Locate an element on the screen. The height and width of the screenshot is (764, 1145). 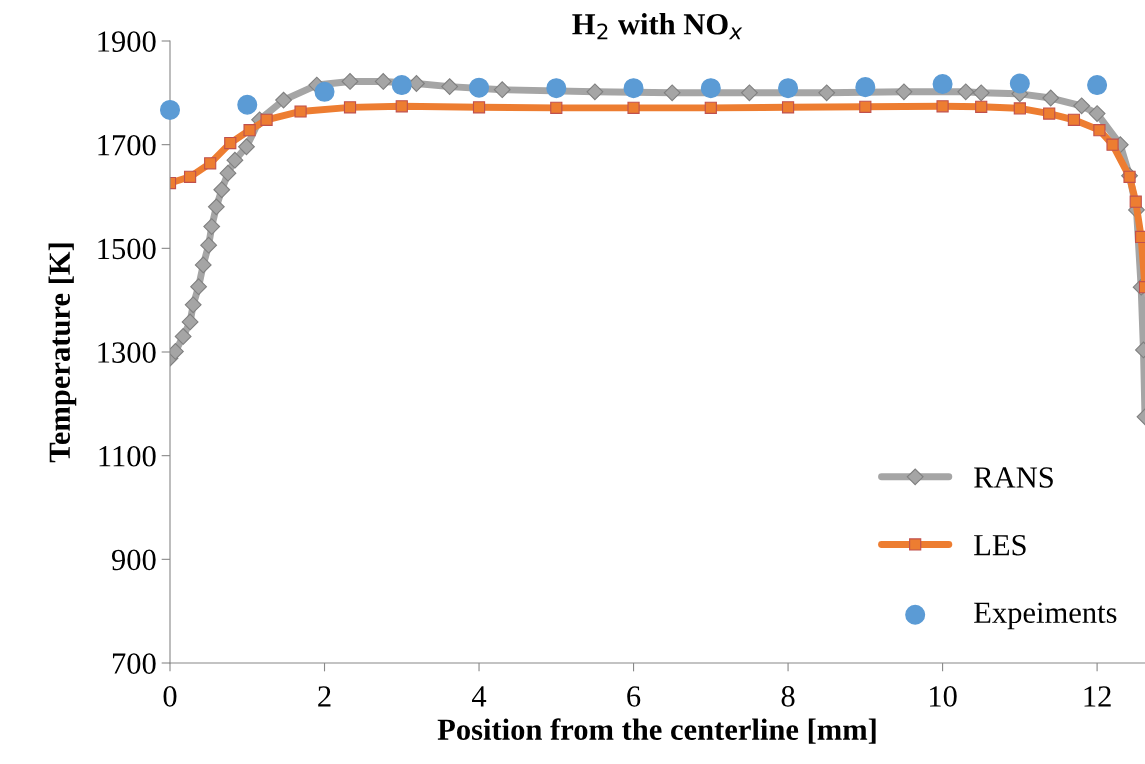
x-tick-label: 12 is located at coordinates (1097, 696).